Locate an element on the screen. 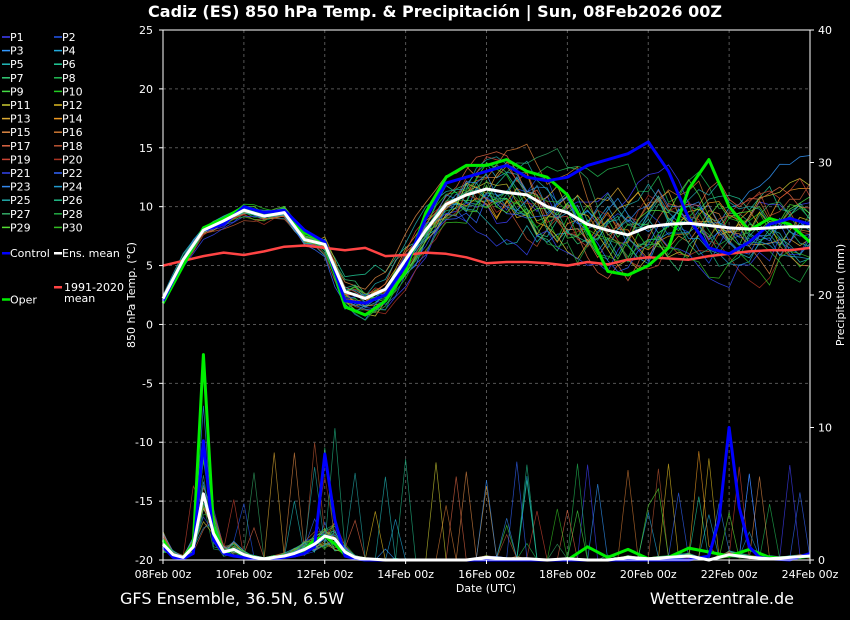 The image size is (850, 620). legend-label: Oper is located at coordinates (23, 299).